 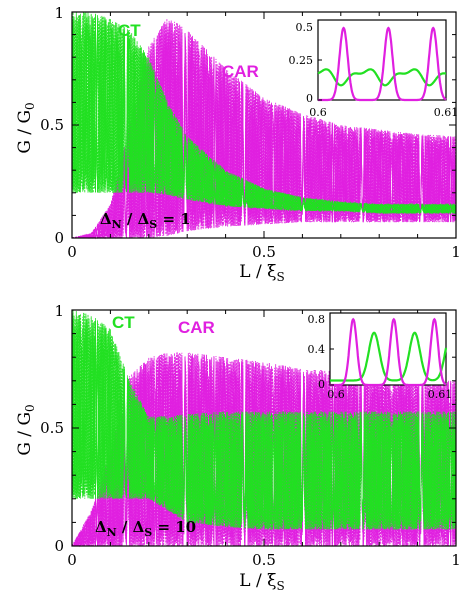 What do you see at coordinates (317, 319) in the screenshot?
I see `inset-y-tick-label: 0.8` at bounding box center [317, 319].